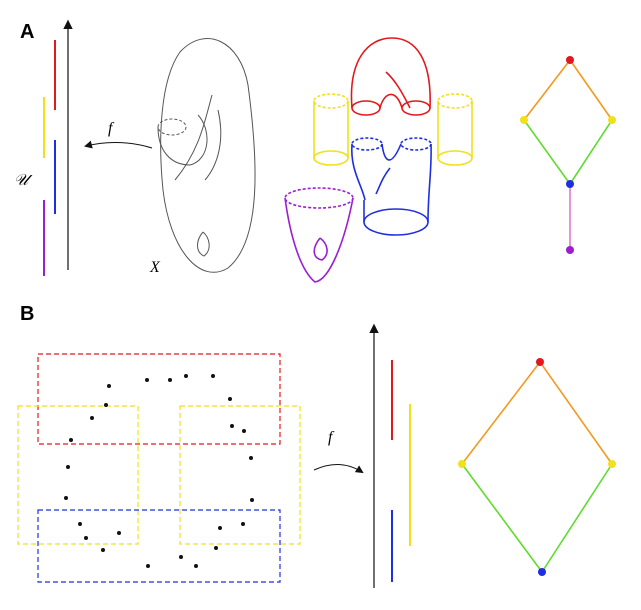 Image resolution: width=641 pixels, height=610 pixels. Describe the element at coordinates (159, 471) in the screenshot. I see `point-cloud` at that location.